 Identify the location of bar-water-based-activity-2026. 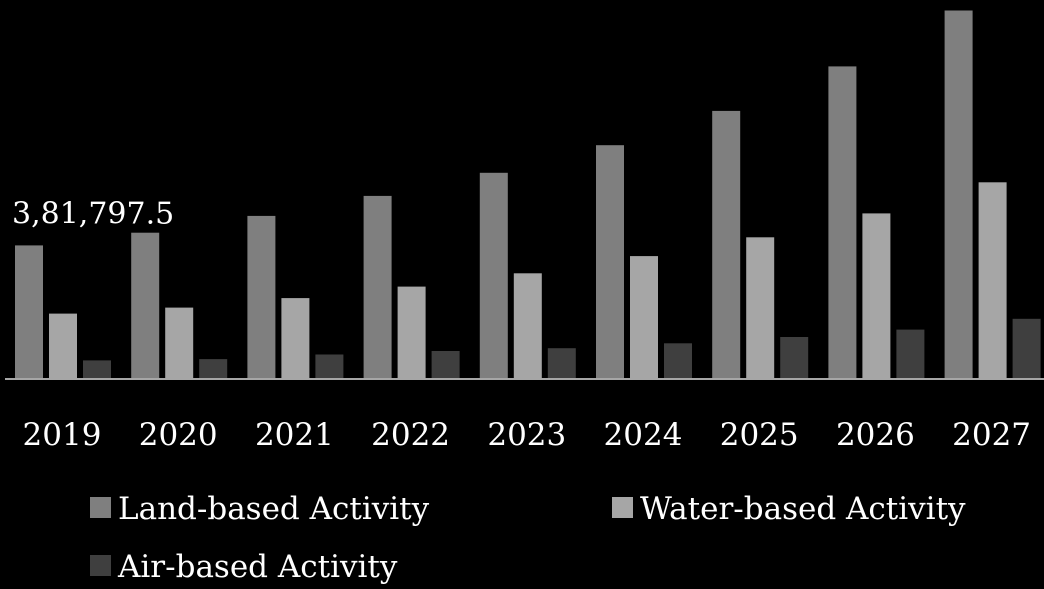
(876, 296).